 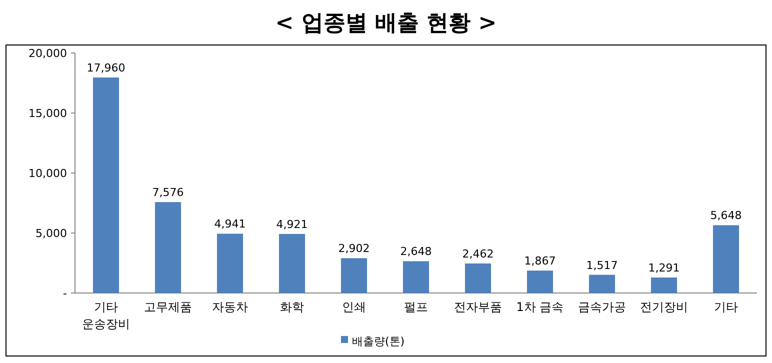 What do you see at coordinates (47, 113) in the screenshot?
I see `y-tick-label: 15,000` at bounding box center [47, 113].